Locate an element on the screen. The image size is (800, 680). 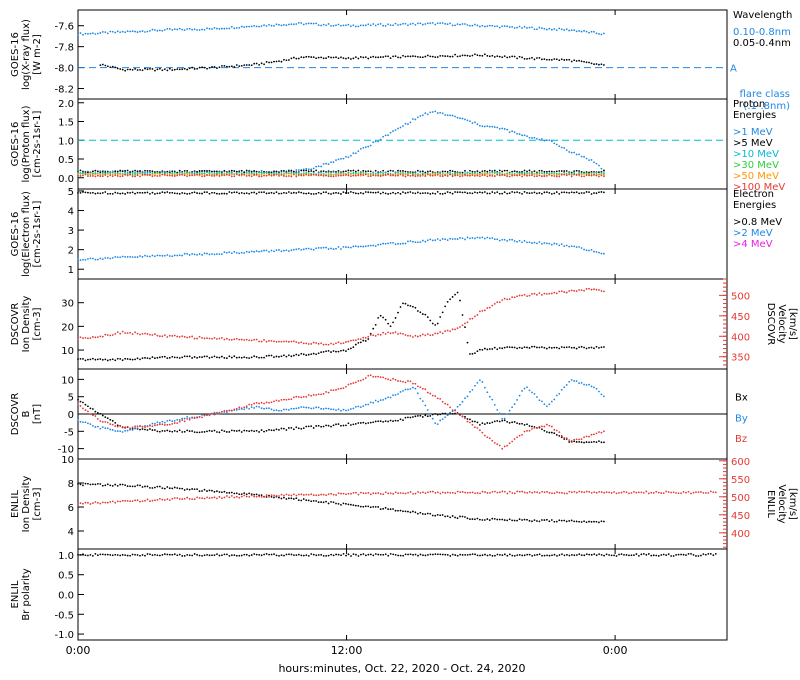
legend-entry: >1 MeV is located at coordinates (753, 132).